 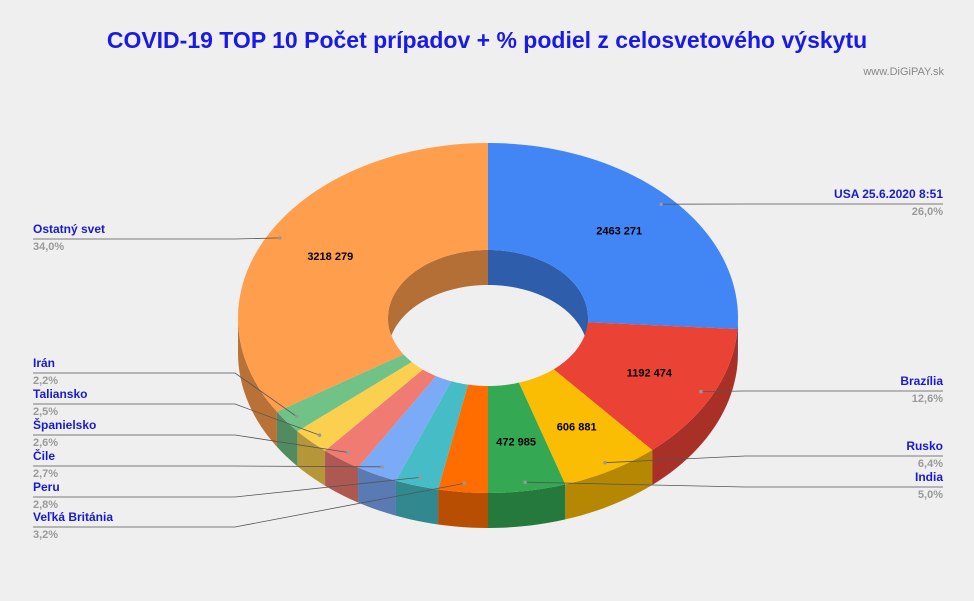 I want to click on category-label: Brazília, so click(x=921, y=381).